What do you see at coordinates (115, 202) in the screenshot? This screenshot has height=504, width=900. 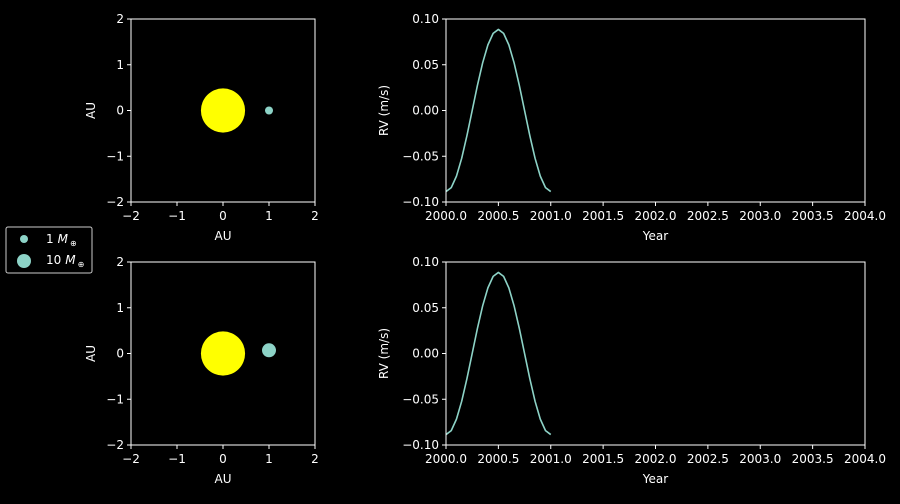 I see `orbit-top-ytick-label: −2` at bounding box center [115, 202].